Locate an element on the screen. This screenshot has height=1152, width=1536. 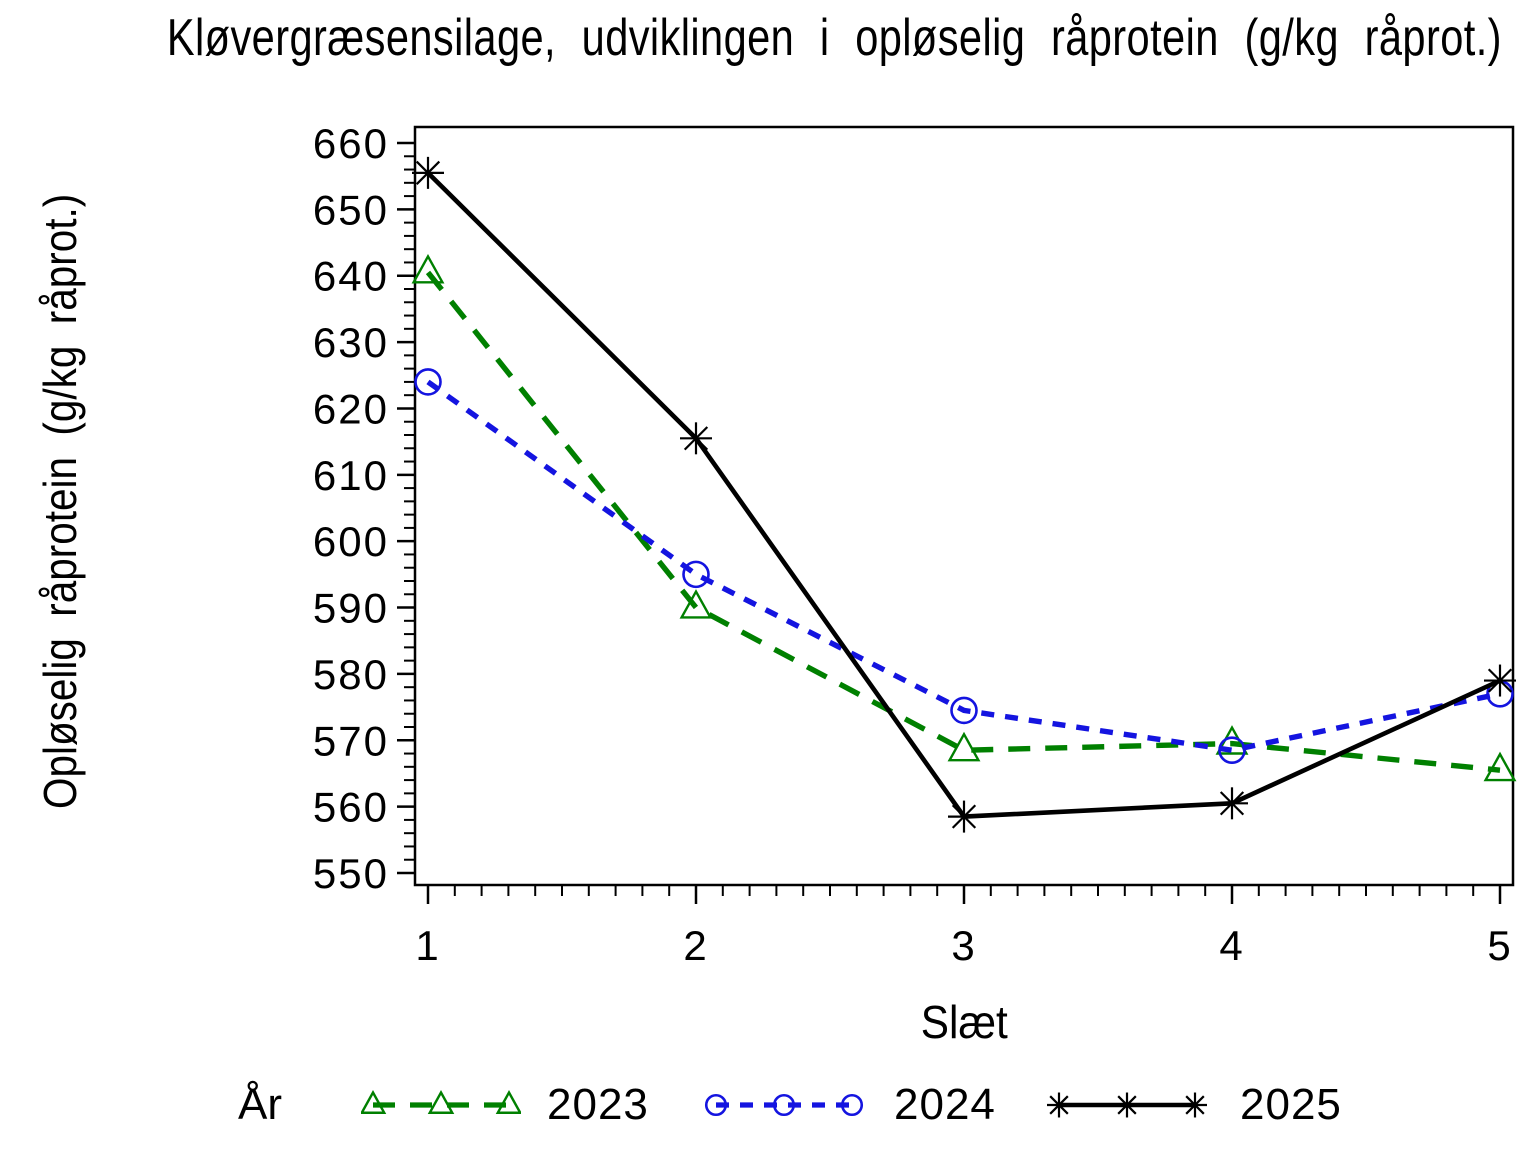
legend: År 2023 2024 2025 is located at coordinates (768, 1105).